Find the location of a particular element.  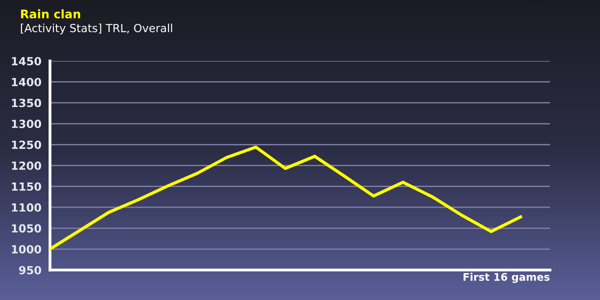

y-tick-label: 1200 is located at coordinates (27, 165).